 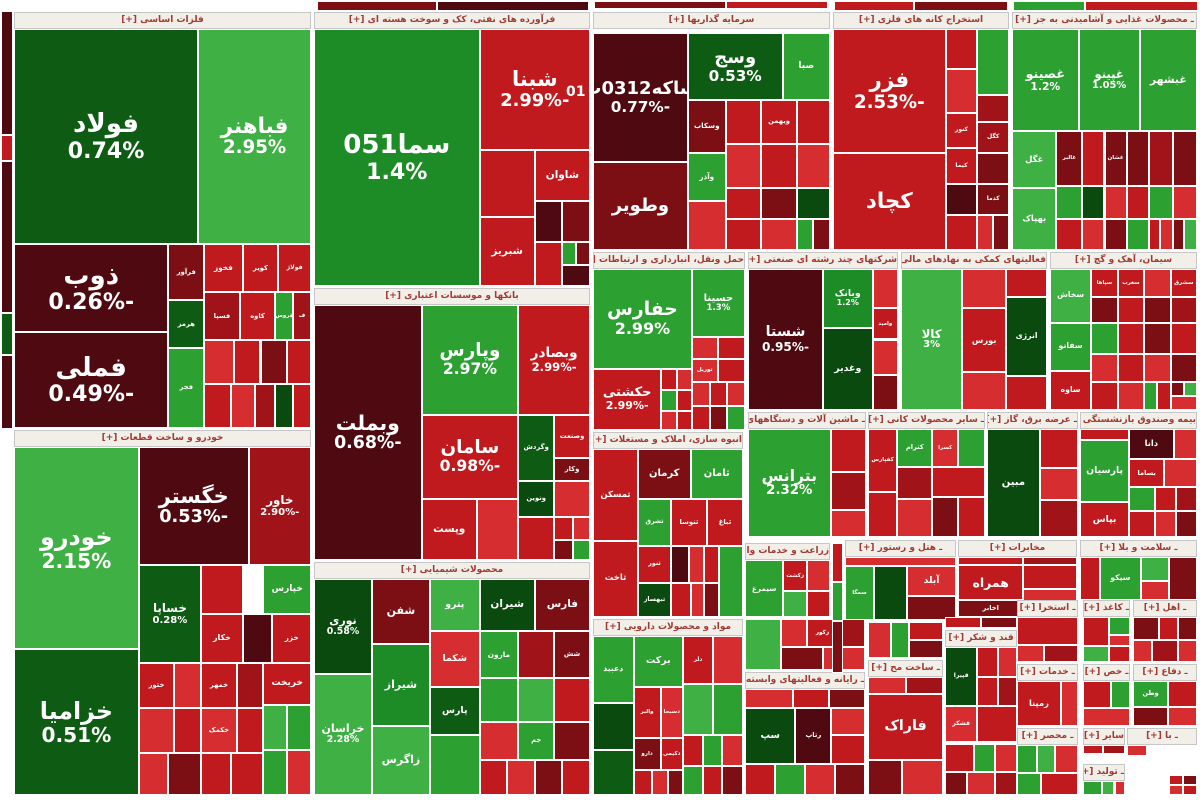 What do you see at coordinates (1109, 80) in the screenshot?
I see `stock-tile-غپینو: غپینو 1.05%` at bounding box center [1109, 80].